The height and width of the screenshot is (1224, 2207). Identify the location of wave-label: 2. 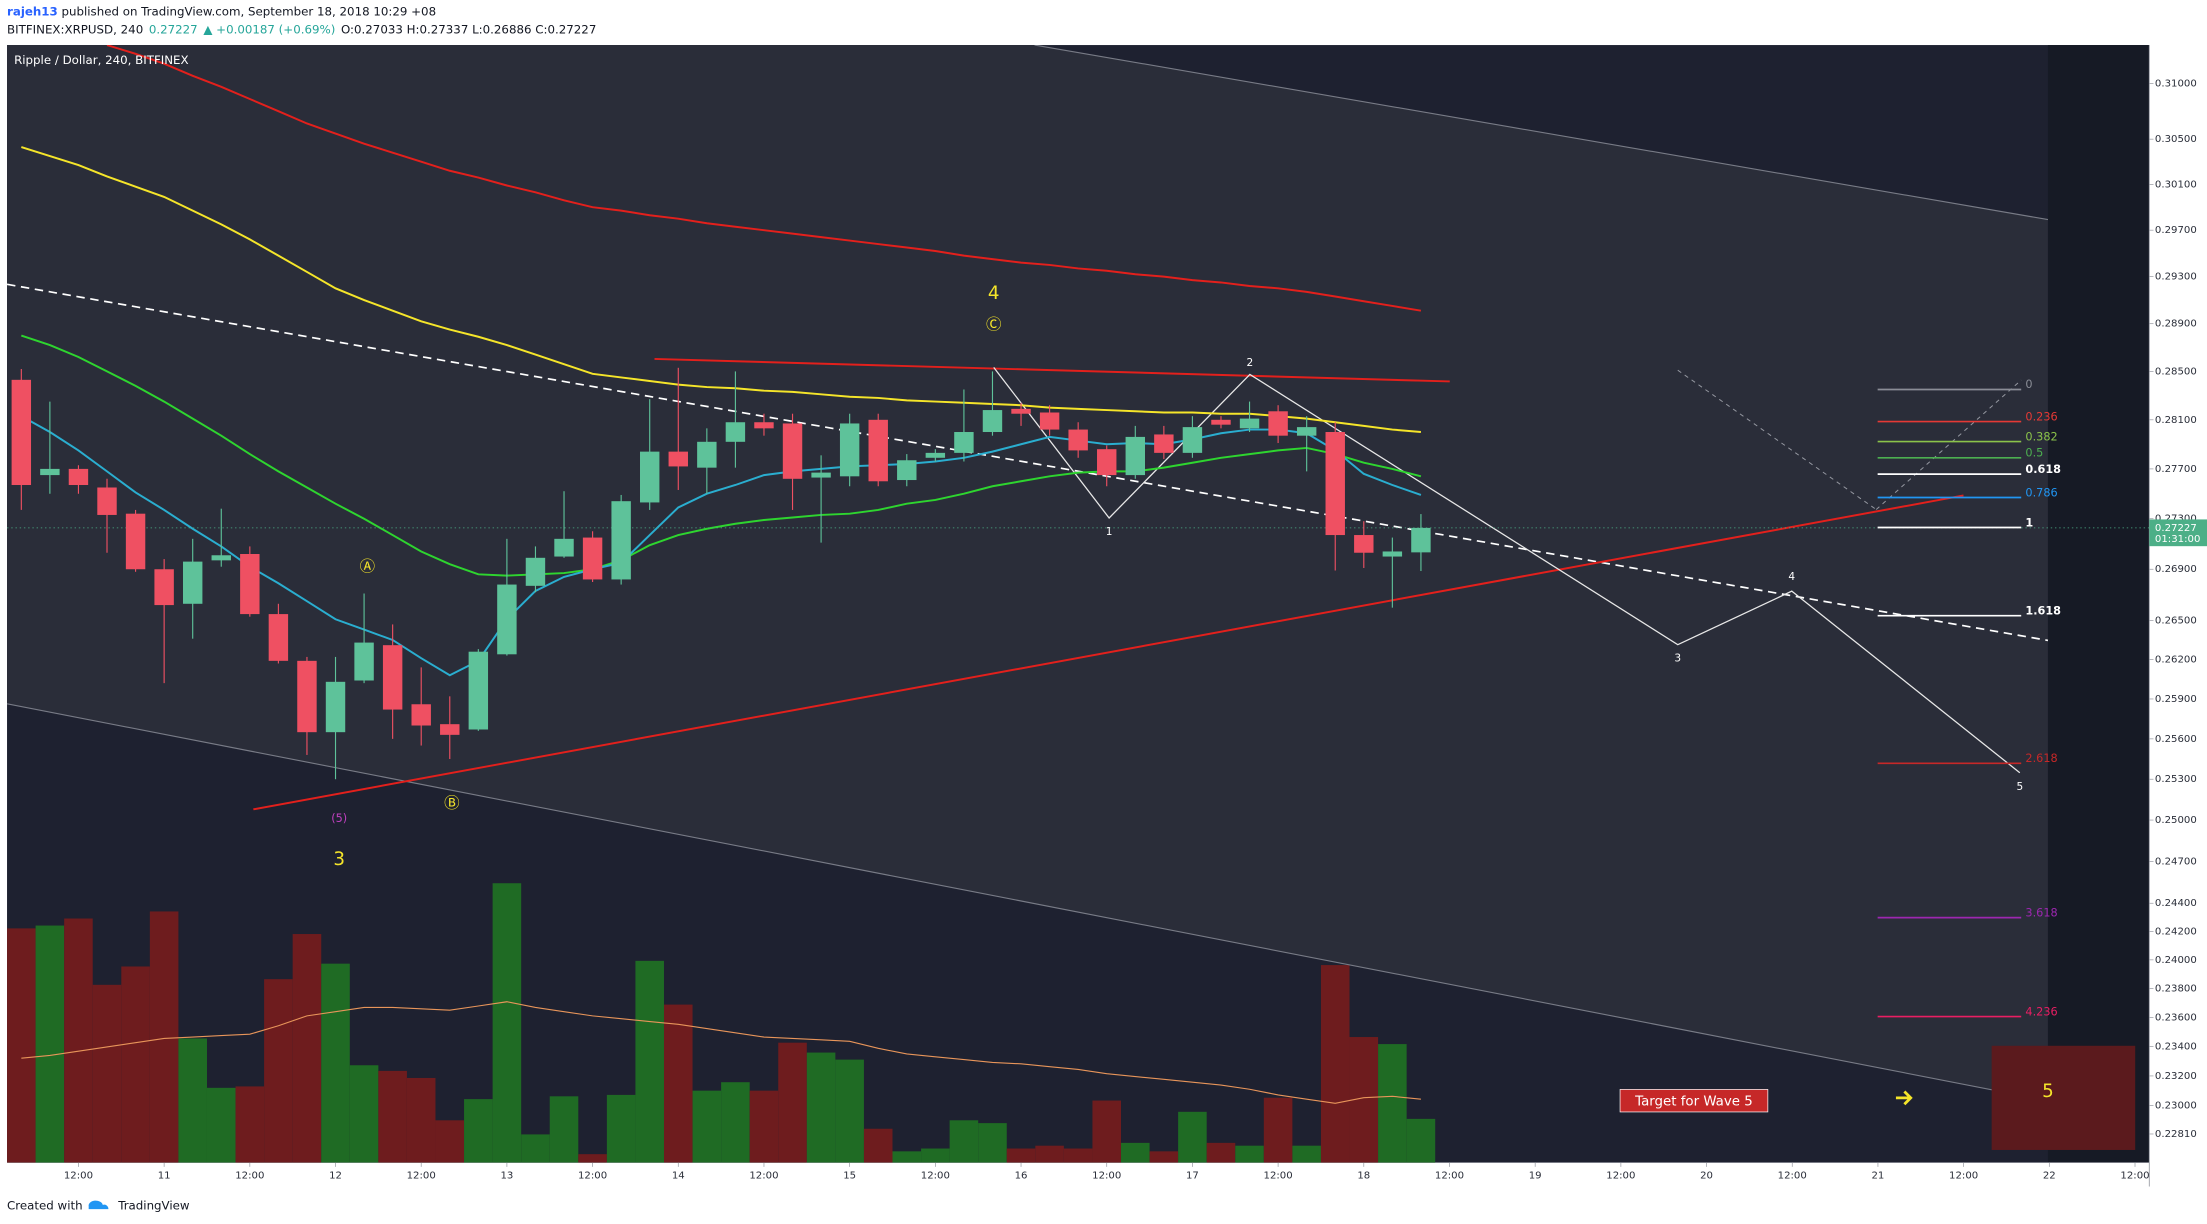
(1250, 363).